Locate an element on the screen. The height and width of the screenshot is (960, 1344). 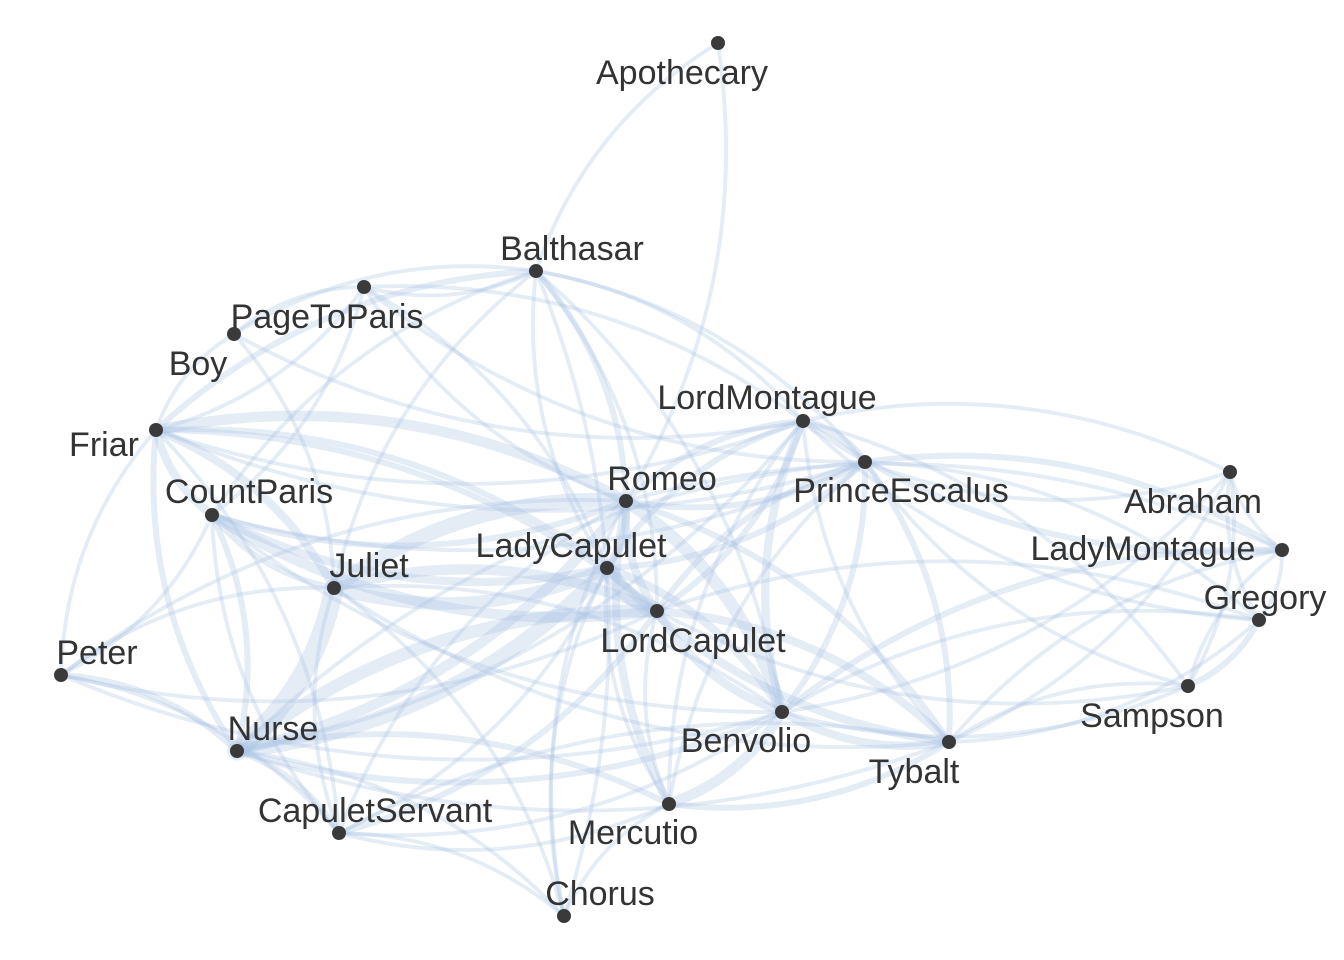
edge-romeo-balthasar is located at coordinates (581, 386).